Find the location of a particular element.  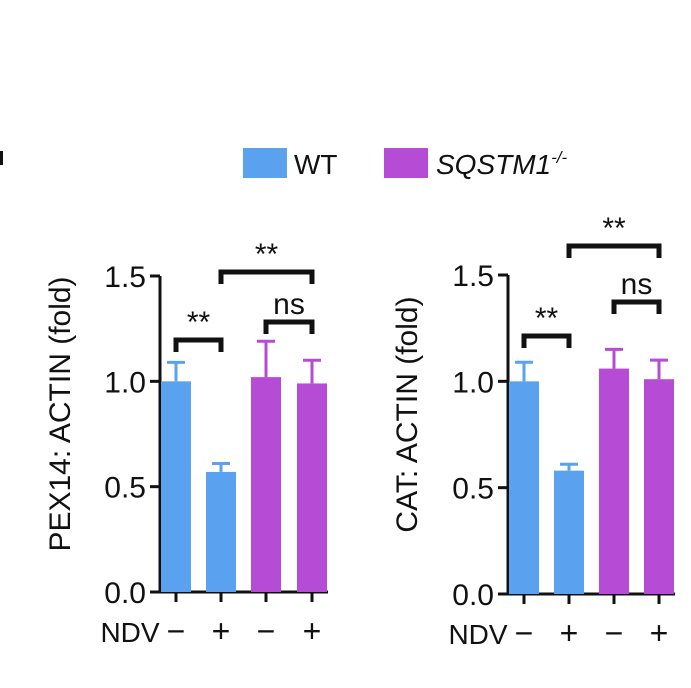

legend-swatch-wt is located at coordinates (265, 163).